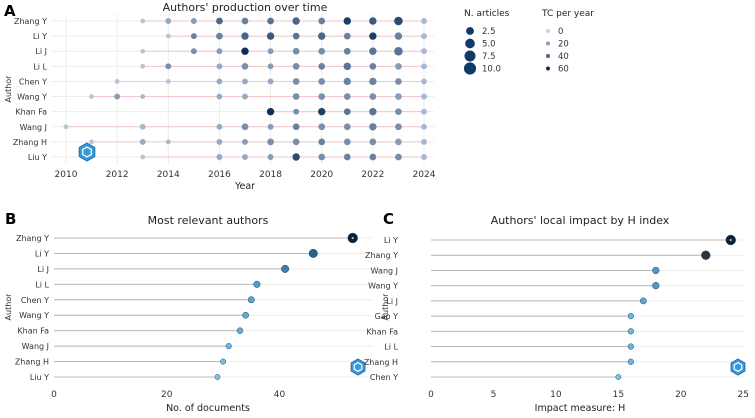 The height and width of the screenshot is (418, 755). What do you see at coordinates (681, 395) in the screenshot?
I see `x-tick-label-c: 20` at bounding box center [681, 395].